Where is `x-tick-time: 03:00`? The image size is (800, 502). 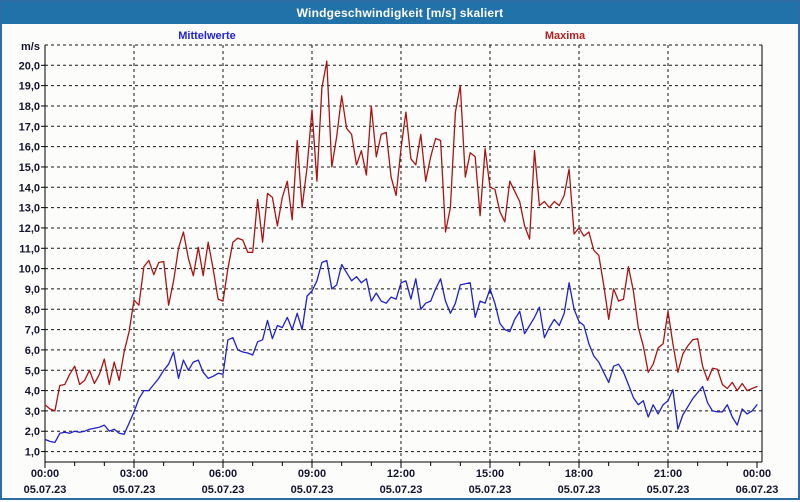
x-tick-time: 03:00 is located at coordinates (134, 474).